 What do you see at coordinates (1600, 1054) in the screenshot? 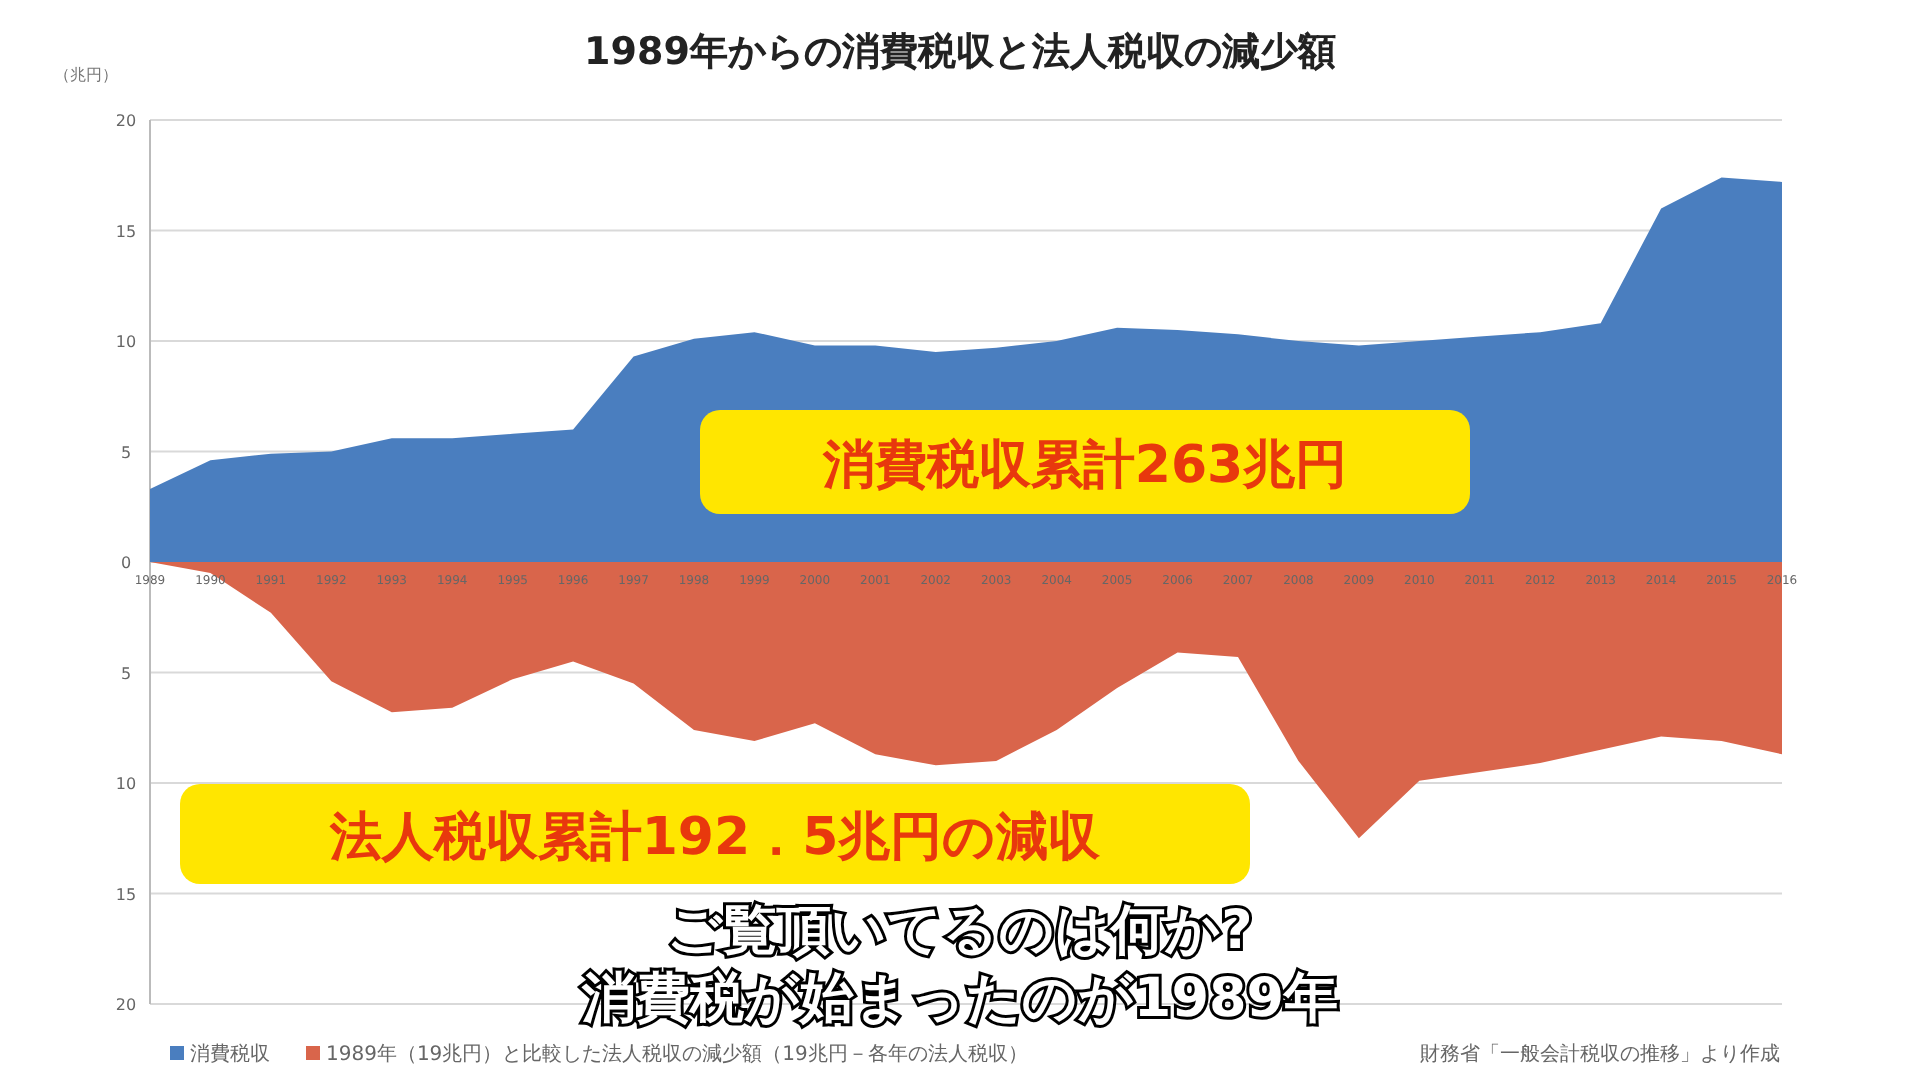
I see `text: 財務省「一般会計税収の推移」より作成` at bounding box center [1600, 1054].